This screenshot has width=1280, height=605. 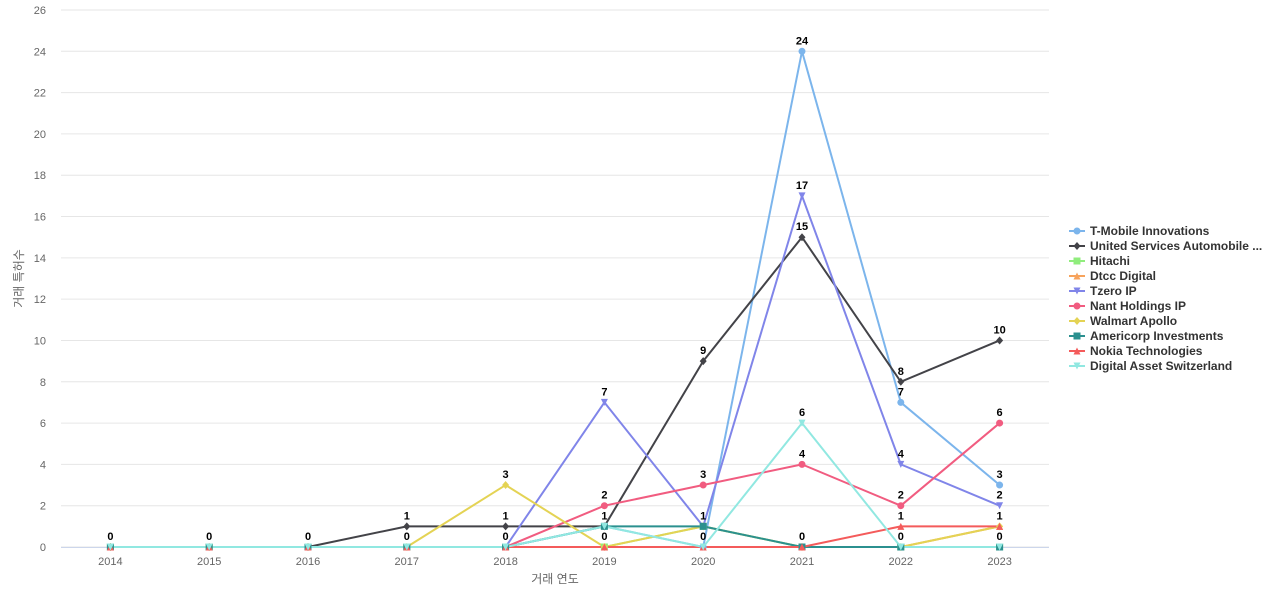 I want to click on data-point-9-2014, so click(x=110, y=547).